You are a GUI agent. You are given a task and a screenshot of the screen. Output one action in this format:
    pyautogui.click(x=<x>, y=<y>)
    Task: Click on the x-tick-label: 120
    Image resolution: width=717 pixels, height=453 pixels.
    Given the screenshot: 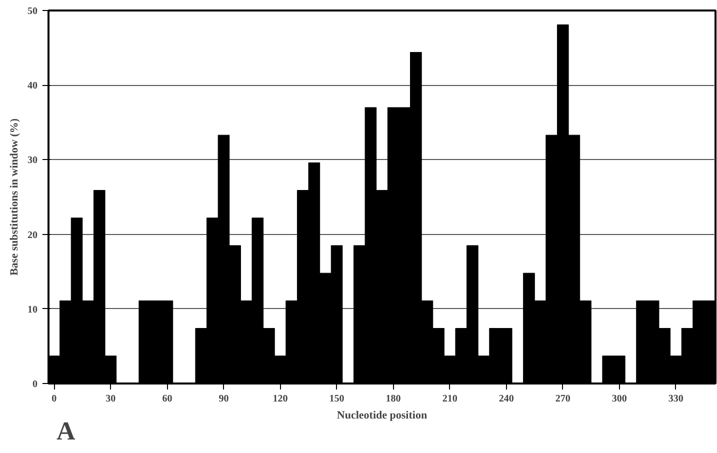 What is the action you would take?
    pyautogui.click(x=280, y=399)
    